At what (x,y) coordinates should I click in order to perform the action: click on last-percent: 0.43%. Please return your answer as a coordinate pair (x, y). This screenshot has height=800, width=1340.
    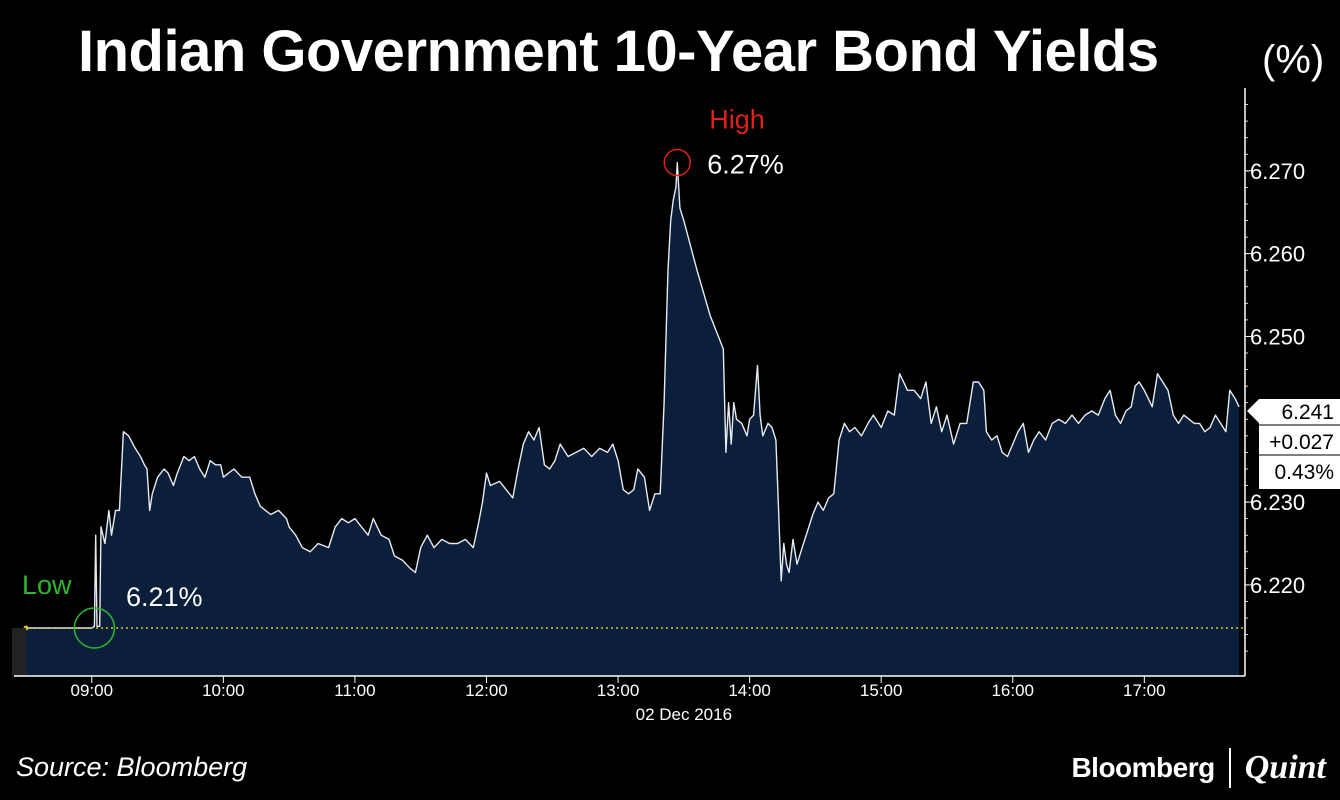
    Looking at the image, I should click on (1304, 472).